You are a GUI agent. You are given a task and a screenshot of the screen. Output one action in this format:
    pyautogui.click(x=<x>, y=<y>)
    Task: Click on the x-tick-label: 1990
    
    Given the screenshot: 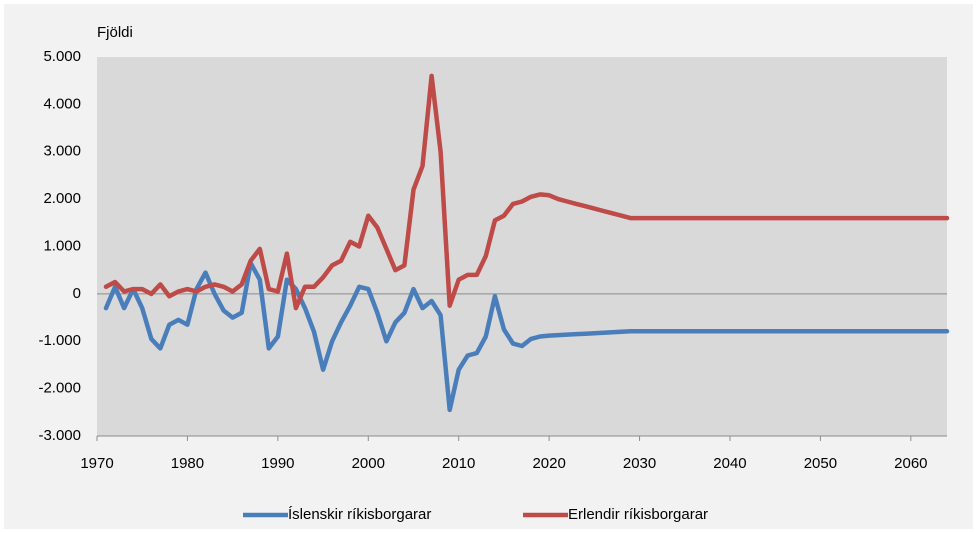 What is the action you would take?
    pyautogui.click(x=277, y=463)
    